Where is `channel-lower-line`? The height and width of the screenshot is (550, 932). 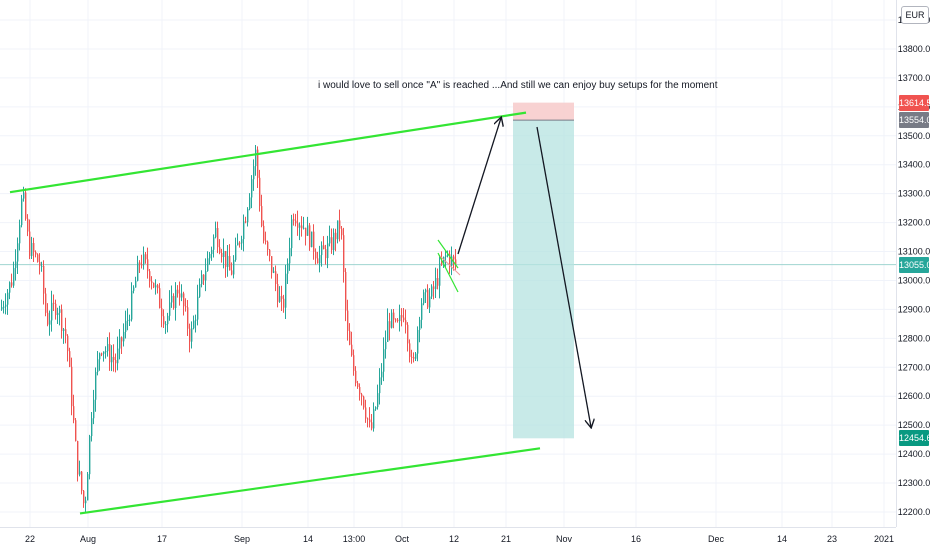
channel-lower-line is located at coordinates (310, 481).